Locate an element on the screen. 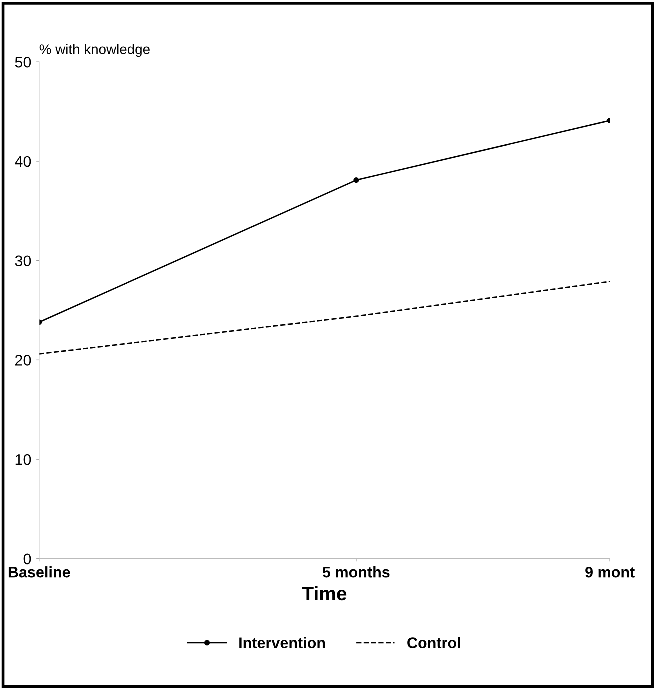 The image size is (656, 690). y-tick-label: 0 is located at coordinates (28, 559).